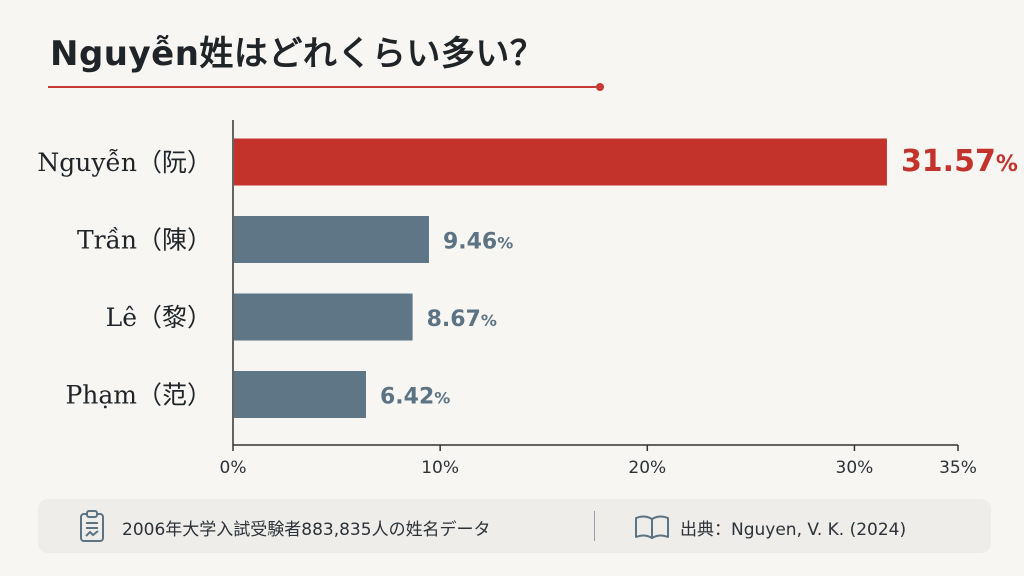 Image resolution: width=1024 pixels, height=576 pixels. What do you see at coordinates (652, 529) in the screenshot?
I see `book-icon` at bounding box center [652, 529].